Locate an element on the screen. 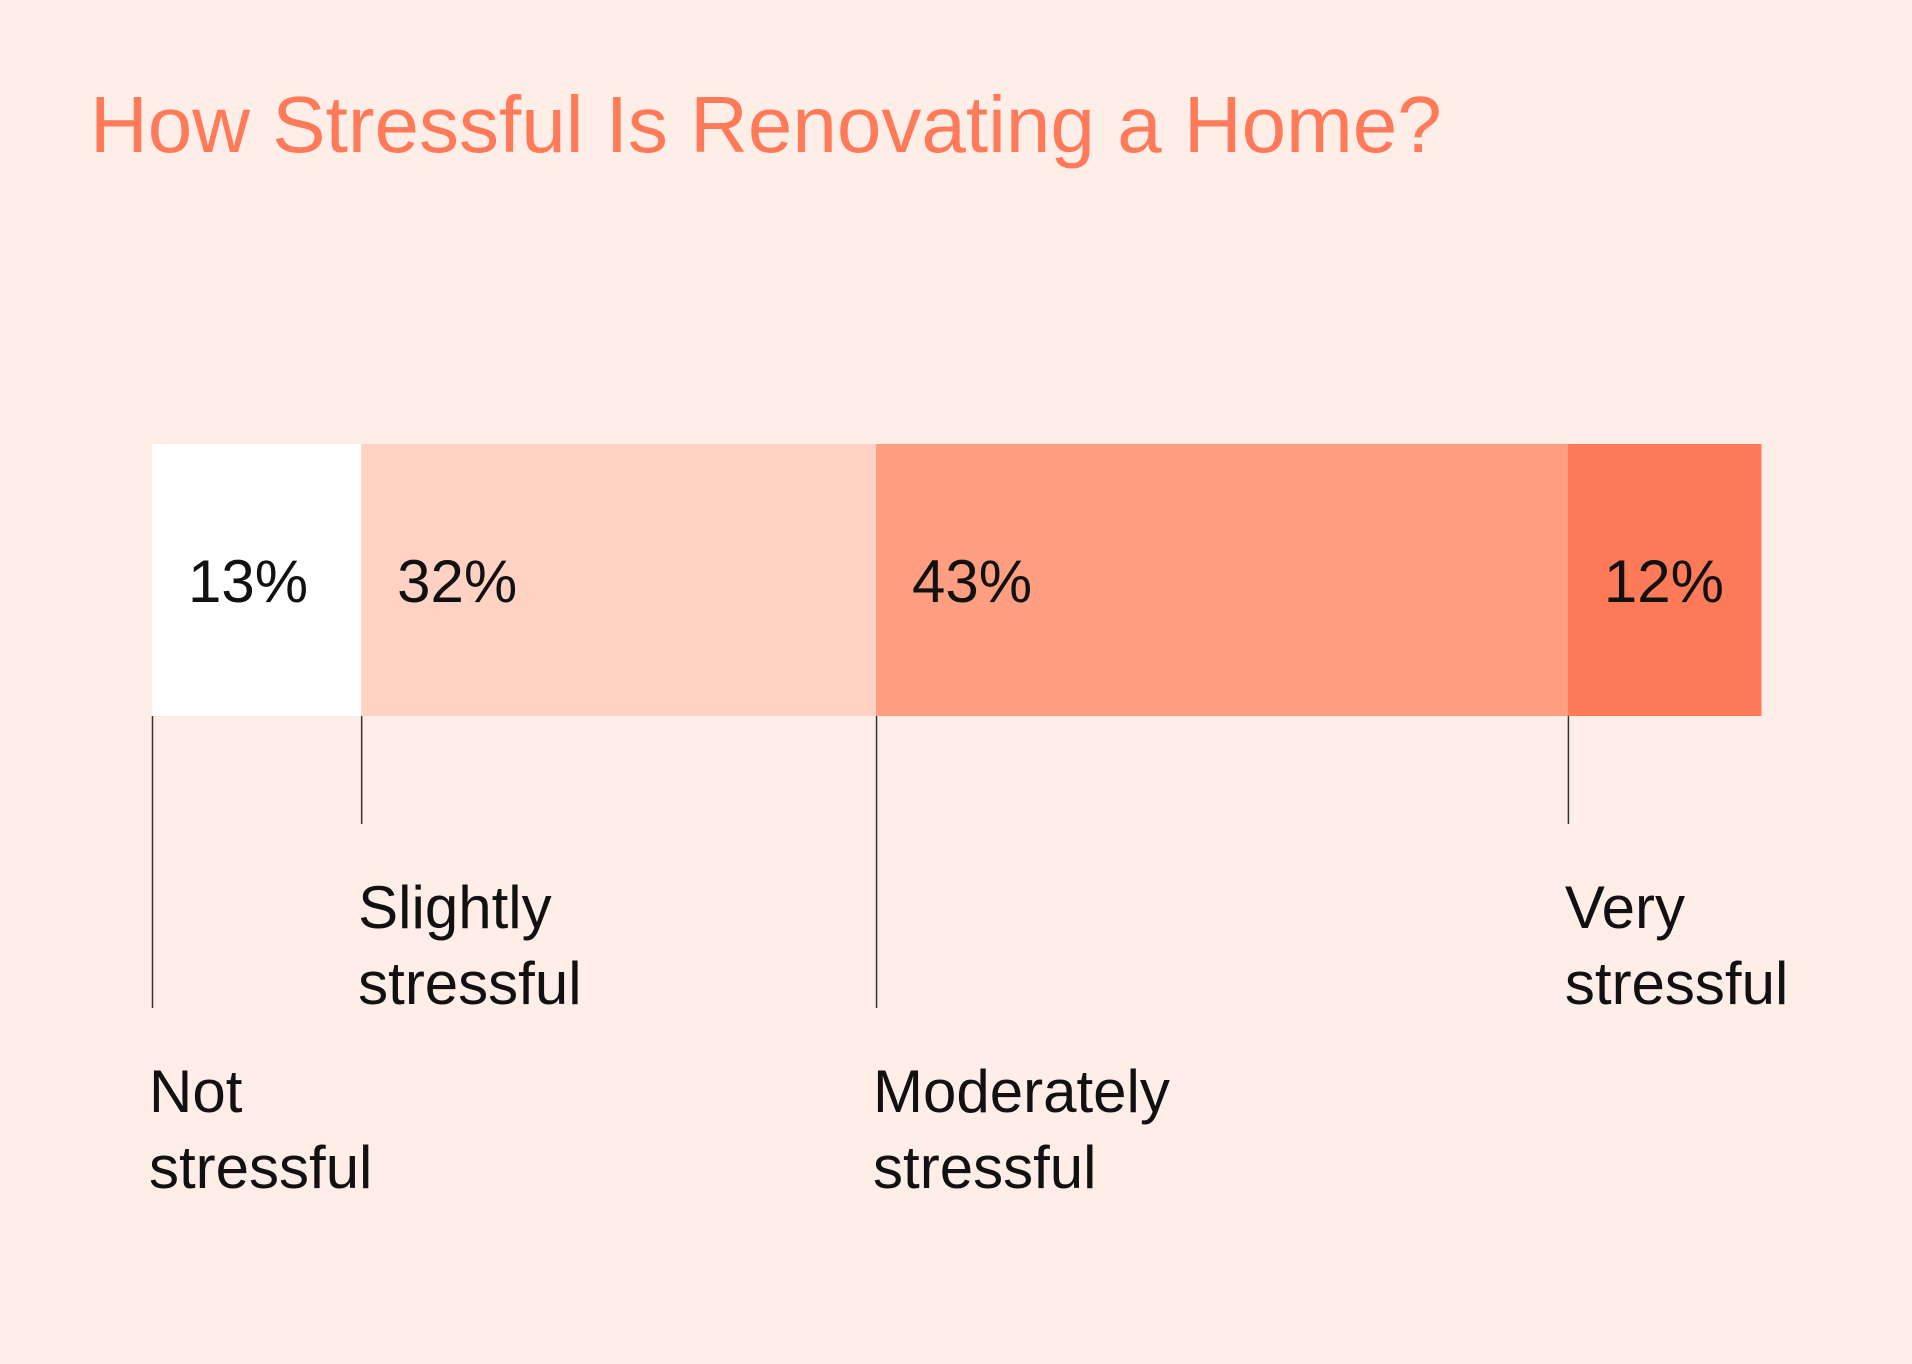 The height and width of the screenshot is (1364, 1912). bar-segment-moderately-stressful is located at coordinates (1222, 580).